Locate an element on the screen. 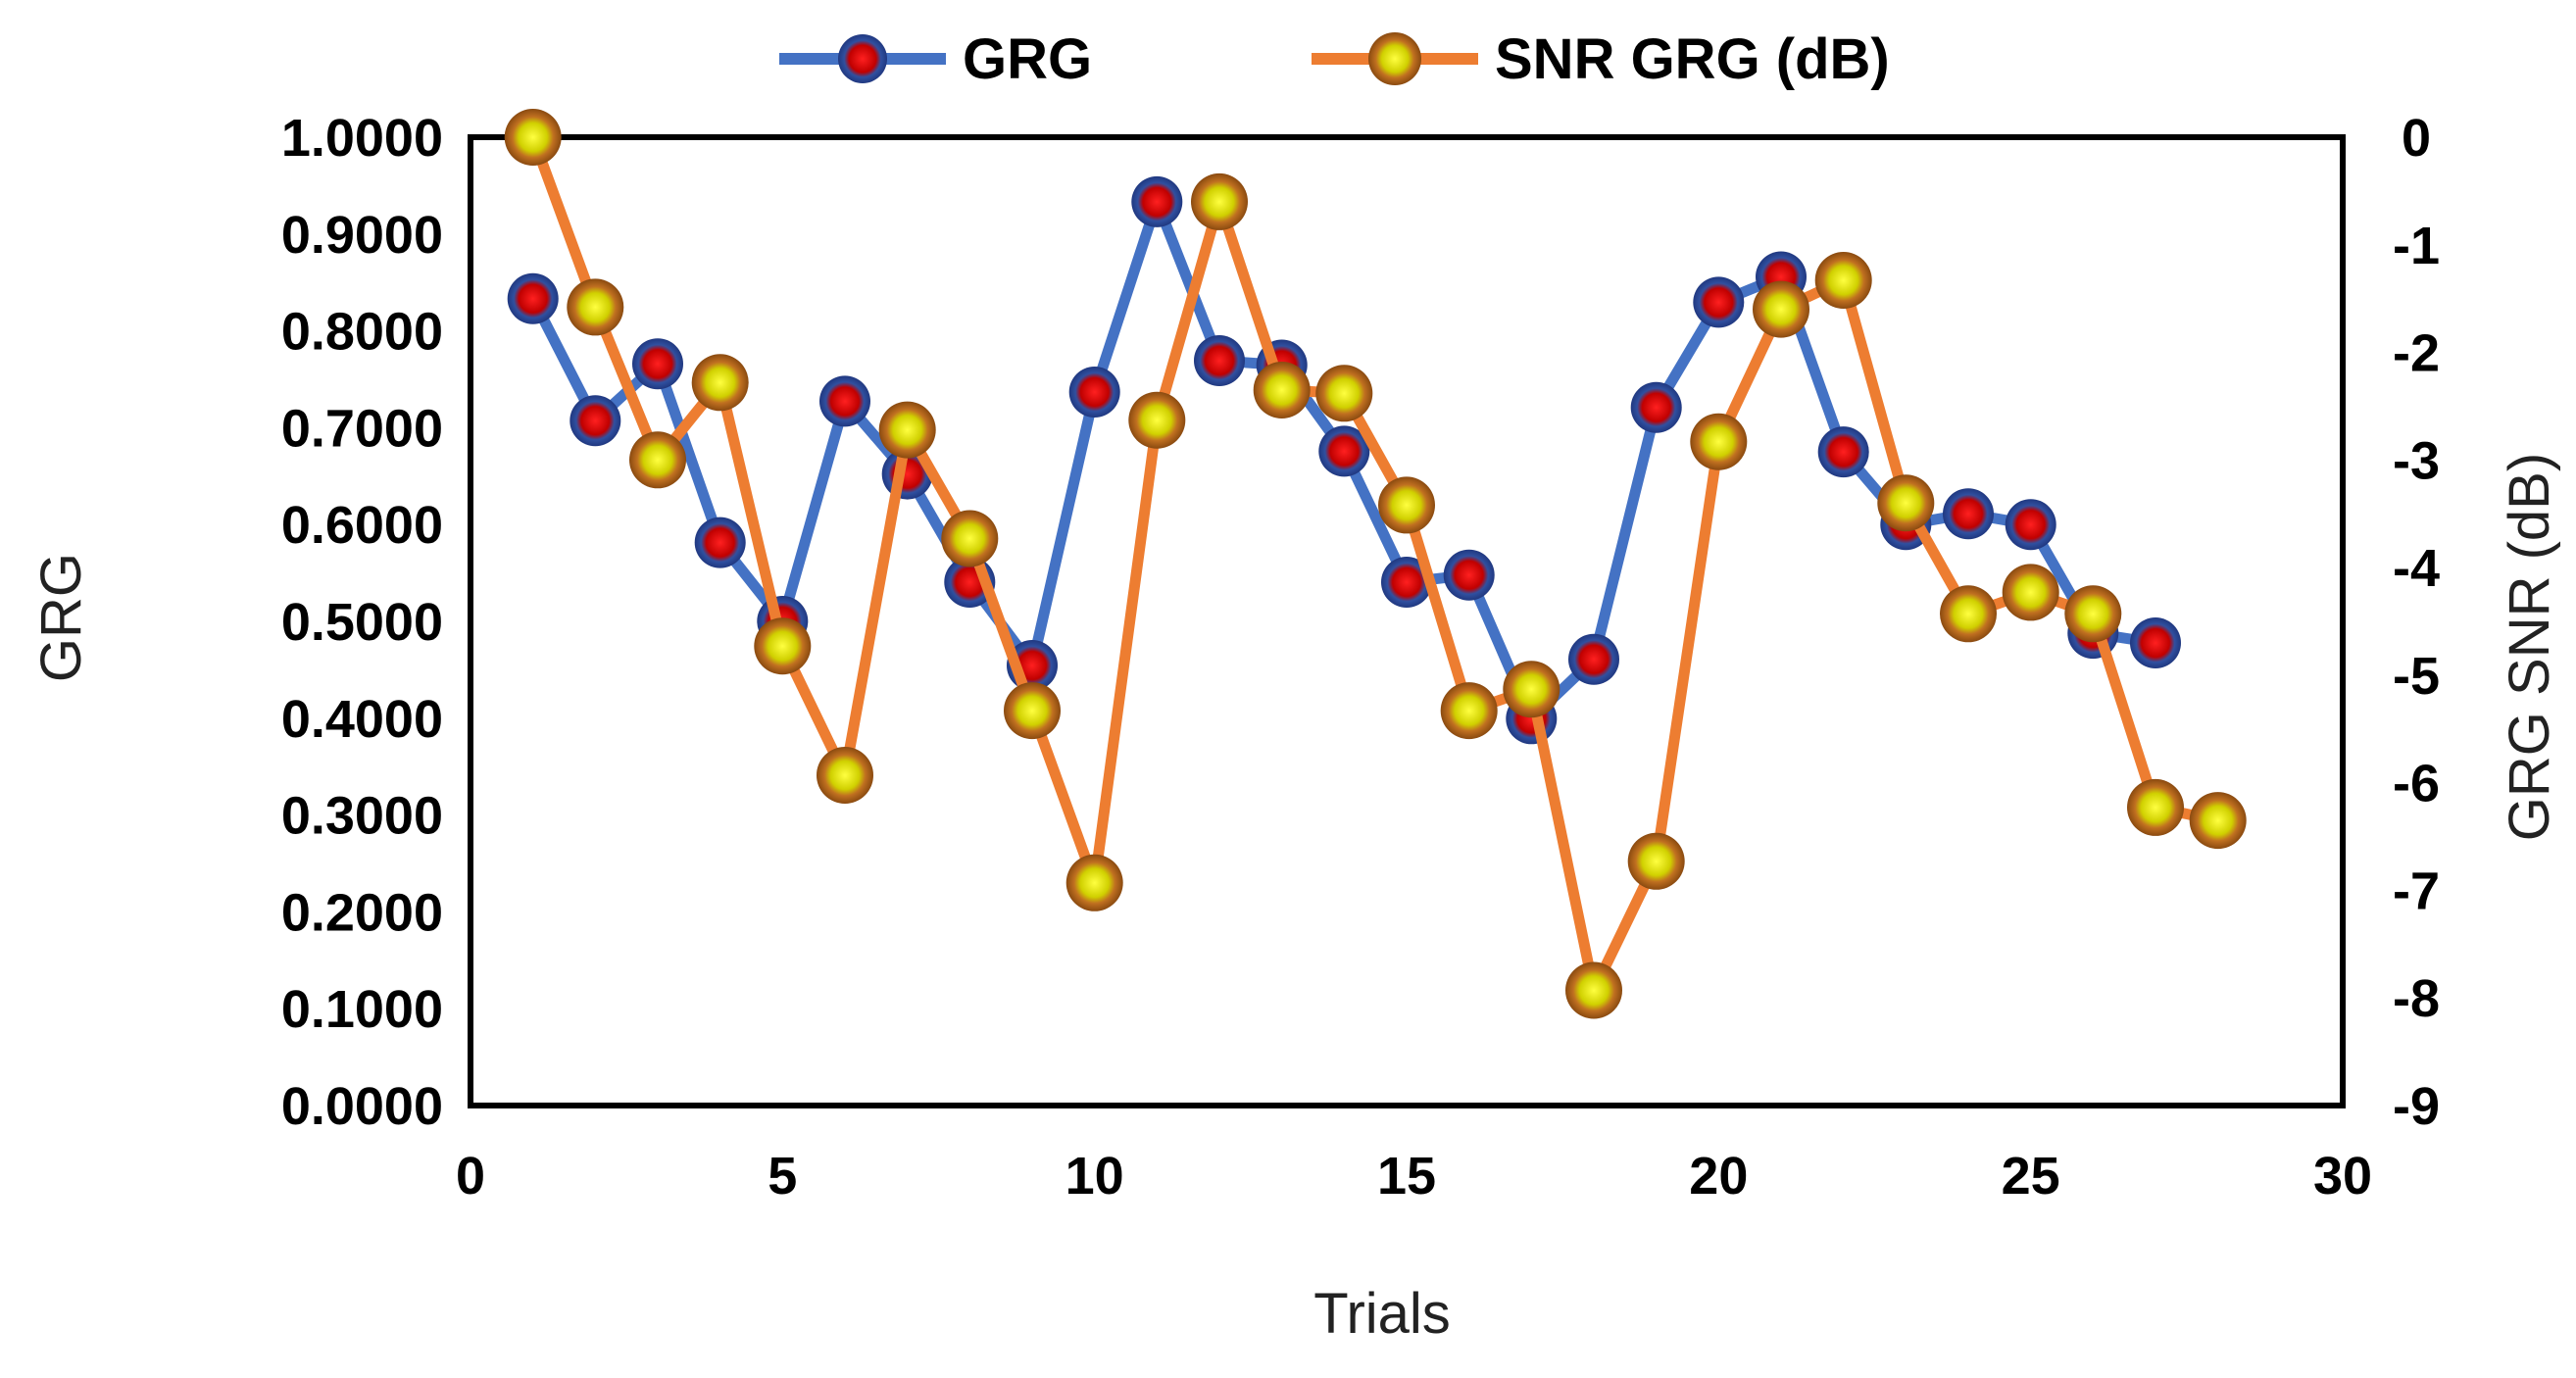 The image size is (2576, 1378). y-right-tick-label: -1 is located at coordinates (2416, 246).